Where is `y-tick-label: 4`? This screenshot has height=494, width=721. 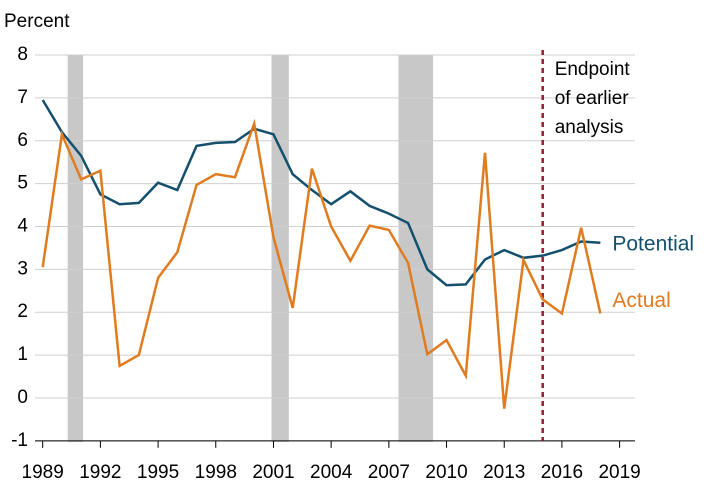 y-tick-label: 4 is located at coordinates (22, 226).